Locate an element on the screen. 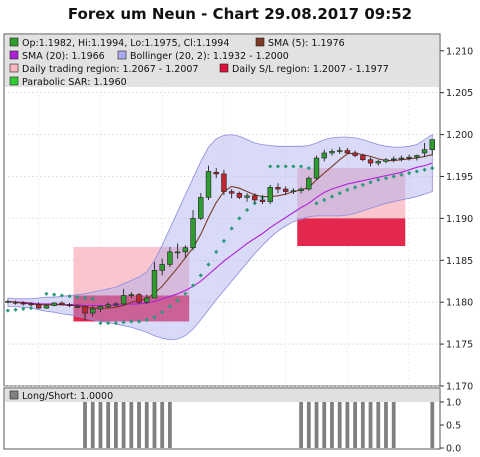  chart-title: Forex um Neun - Chart 29.08.2017 09:52 is located at coordinates (240, 14).